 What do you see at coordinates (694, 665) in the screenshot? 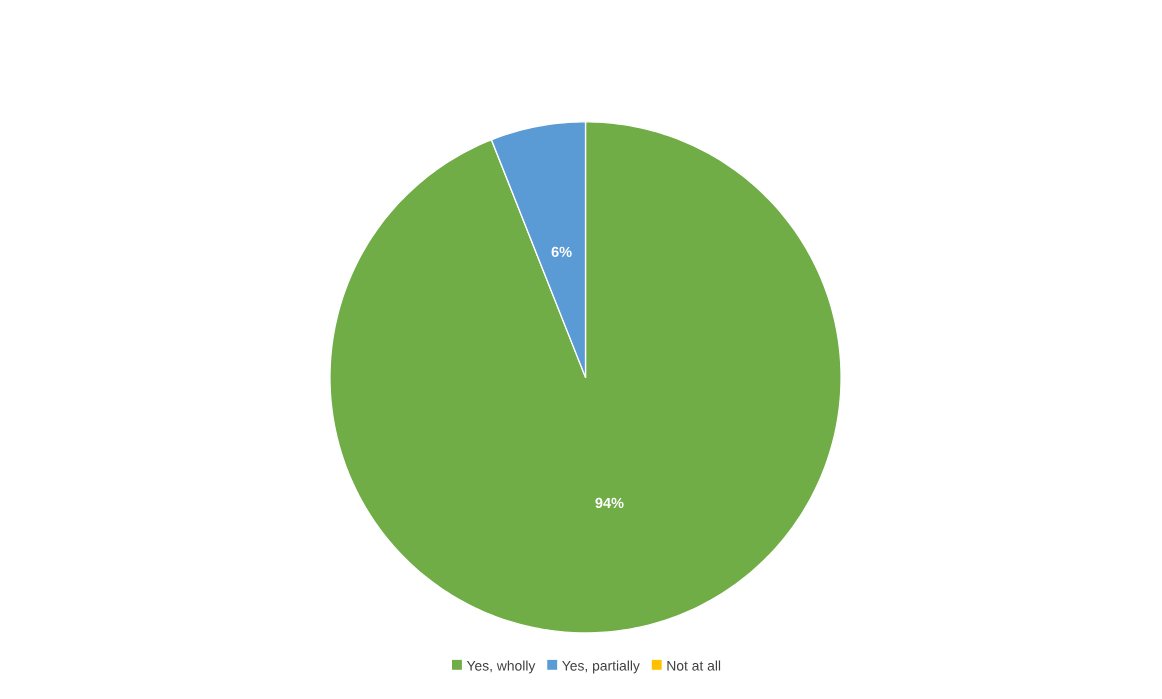
I see `legend-label: Not at all` at bounding box center [694, 665].